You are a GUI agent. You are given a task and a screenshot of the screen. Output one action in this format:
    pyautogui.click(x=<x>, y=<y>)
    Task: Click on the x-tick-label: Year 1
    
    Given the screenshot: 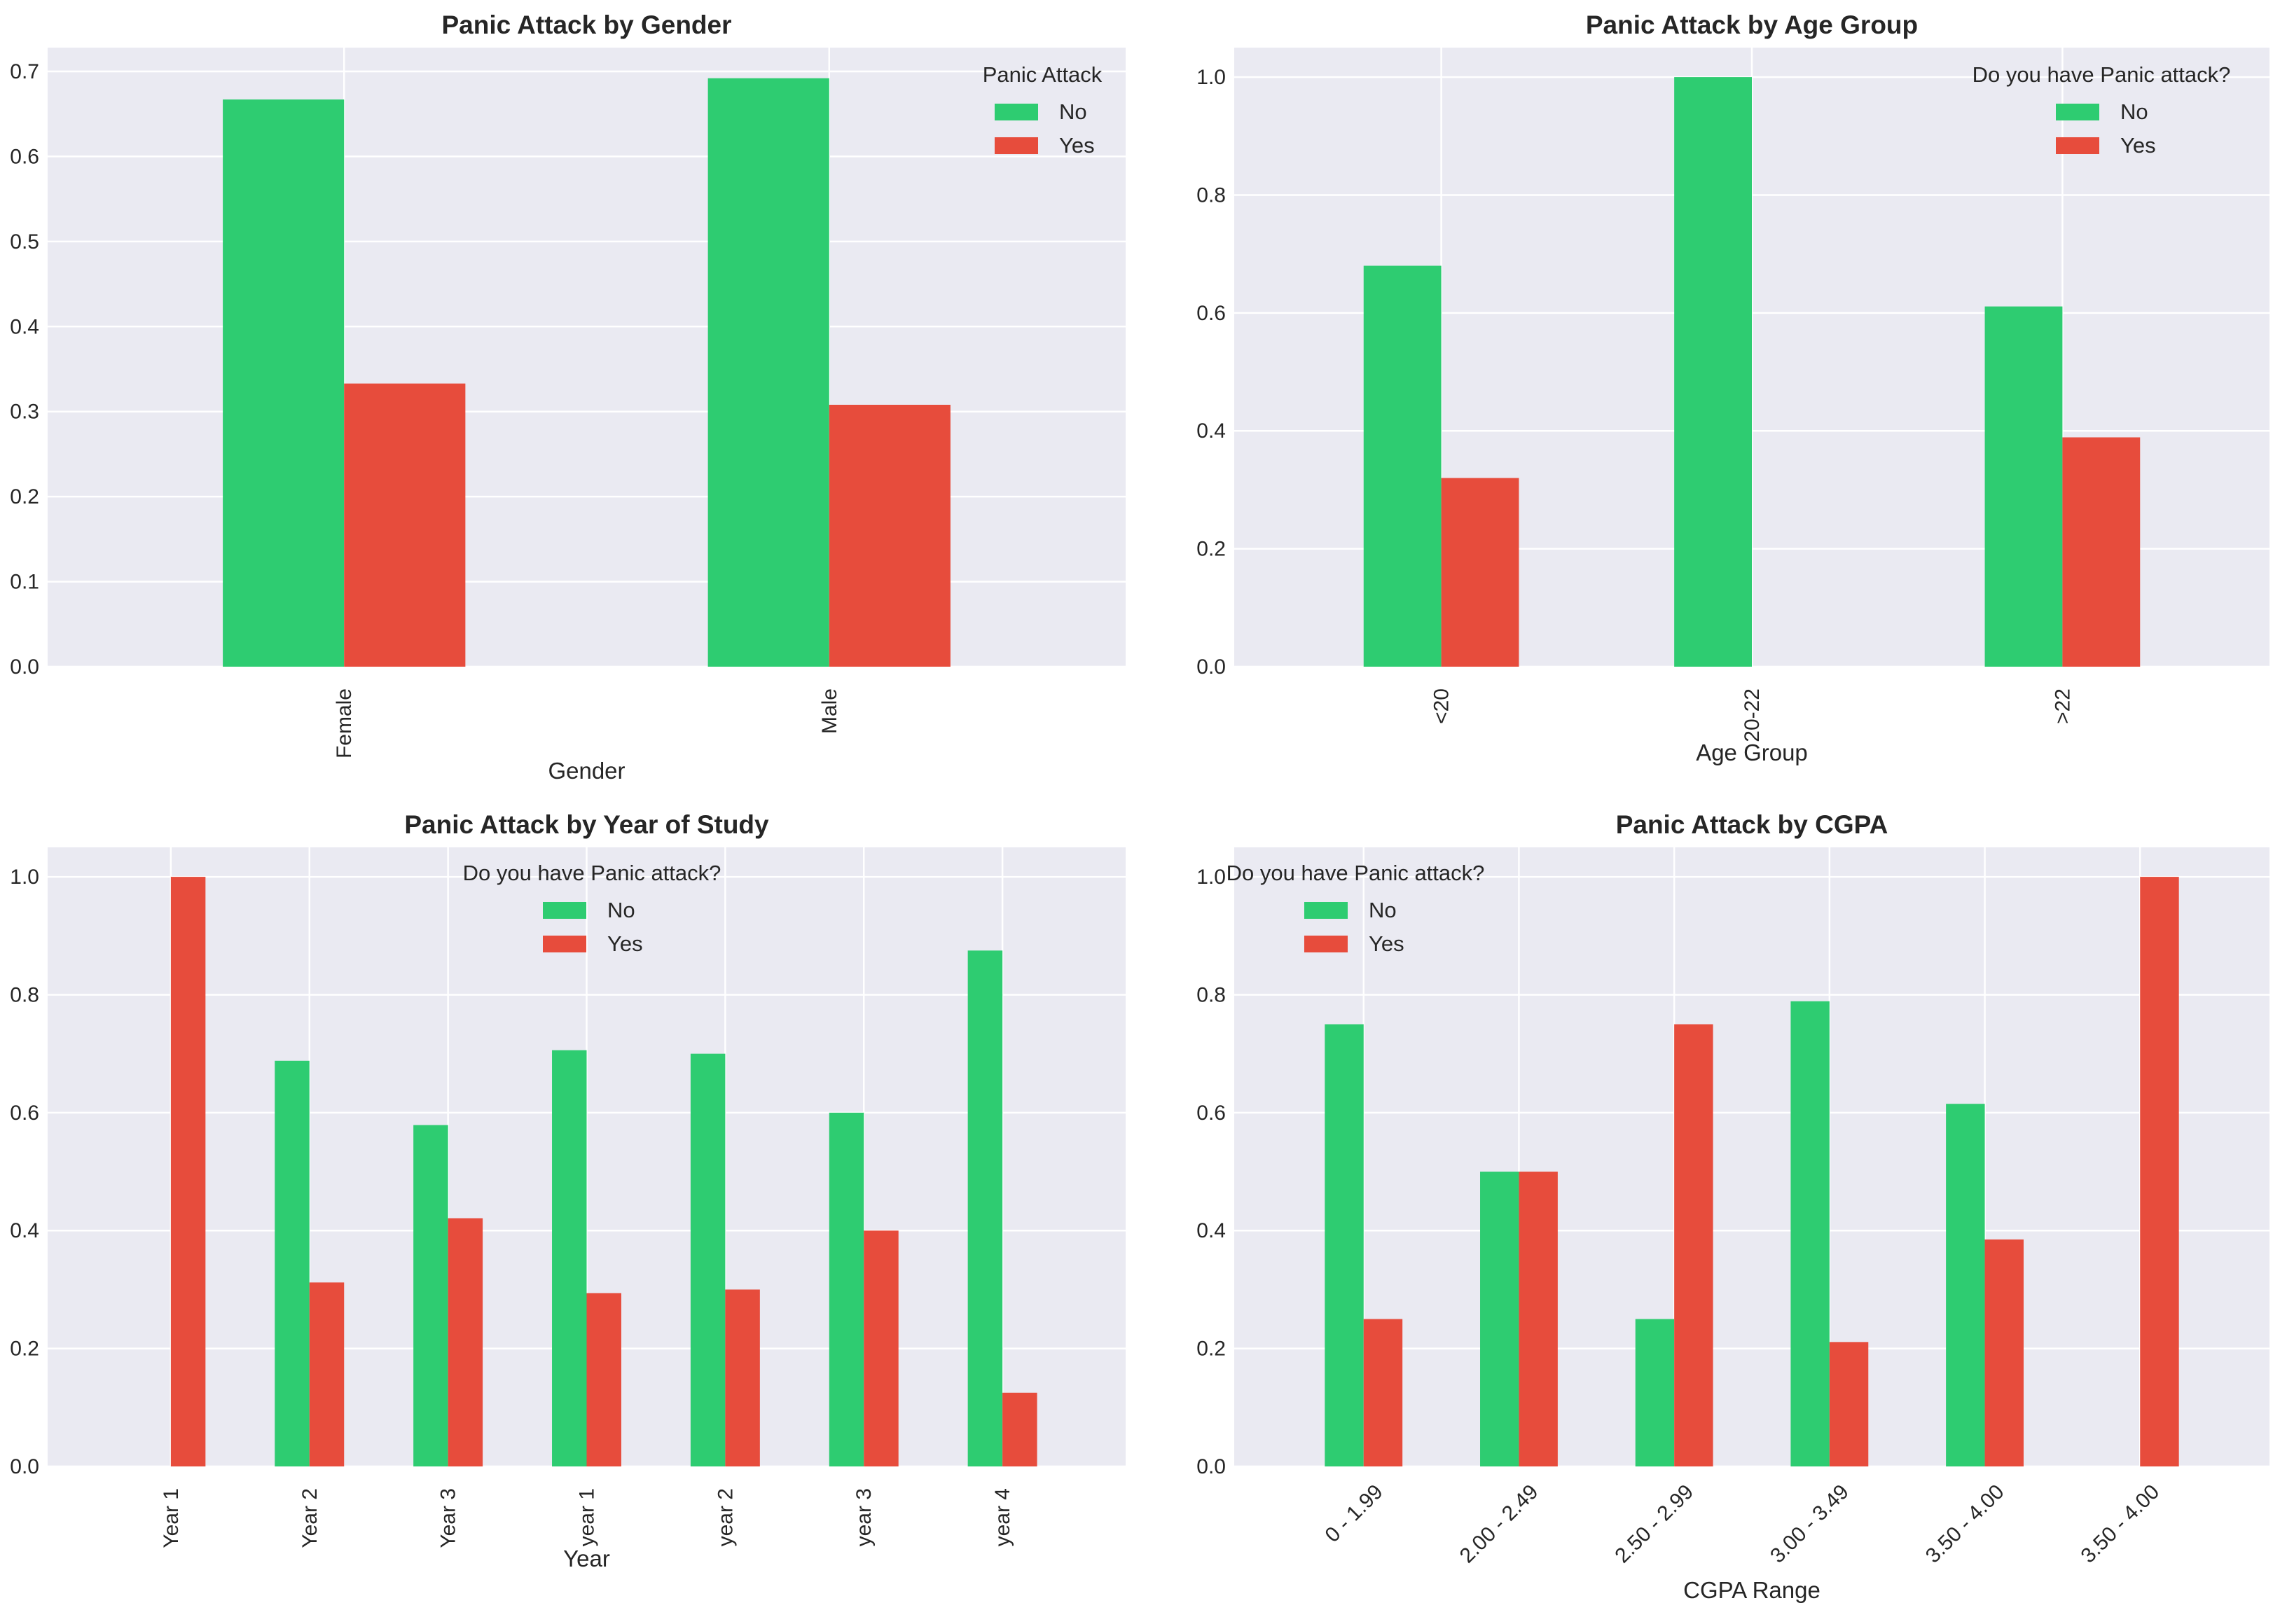 What is the action you would take?
    pyautogui.click(x=171, y=1518)
    